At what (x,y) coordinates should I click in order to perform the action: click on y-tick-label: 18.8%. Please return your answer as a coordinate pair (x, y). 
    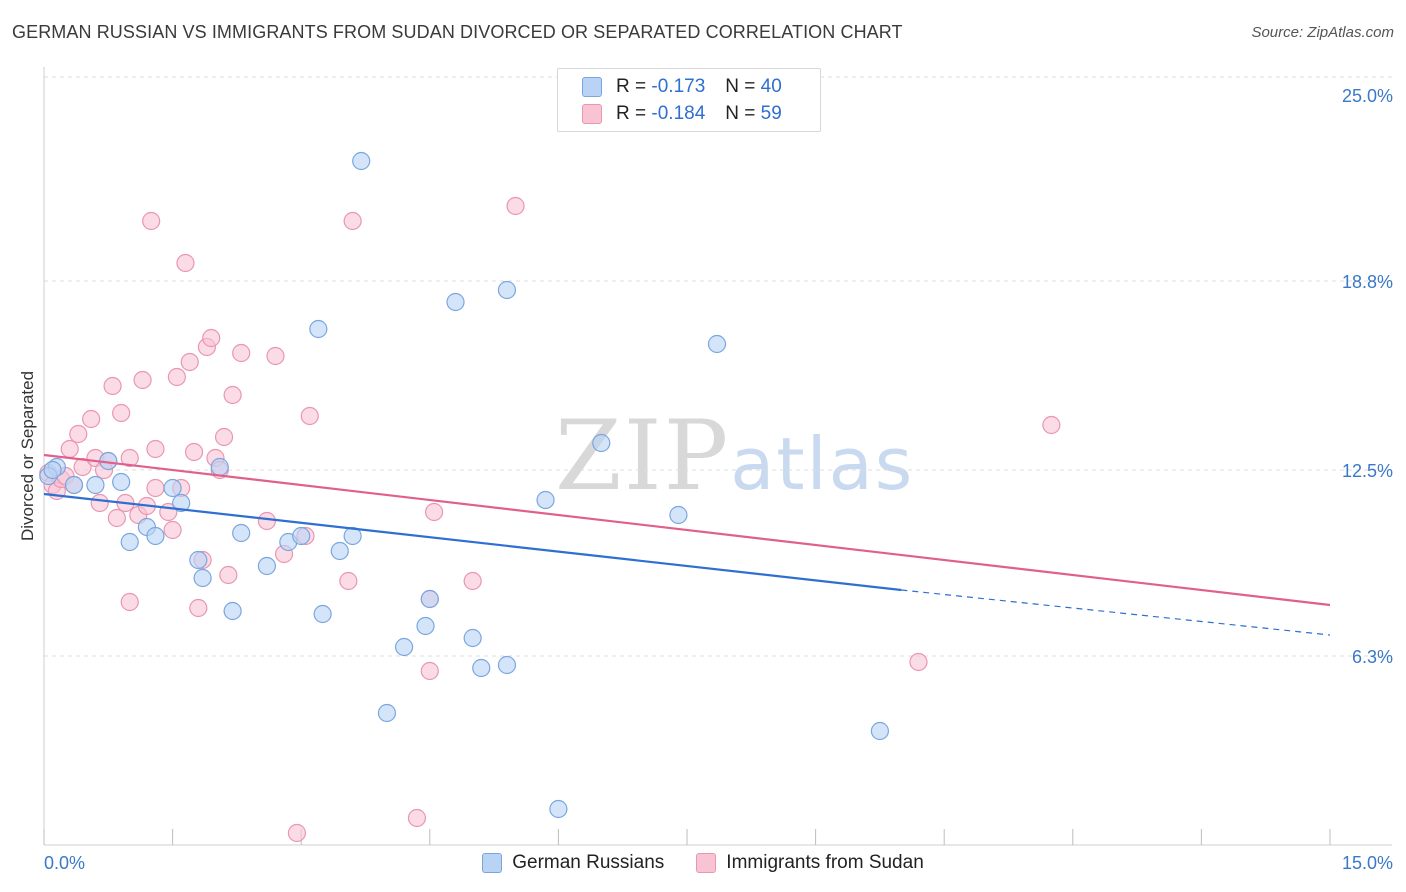
    Looking at the image, I should click on (1367, 282).